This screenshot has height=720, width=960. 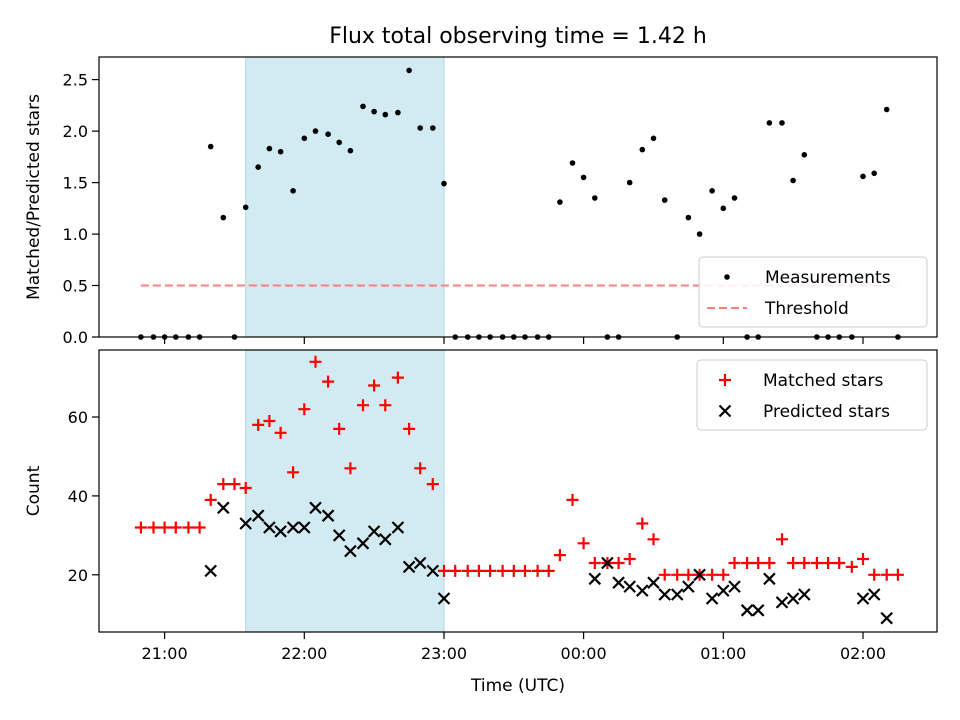 I want to click on y-tick-label: 0.0, so click(x=75, y=337).